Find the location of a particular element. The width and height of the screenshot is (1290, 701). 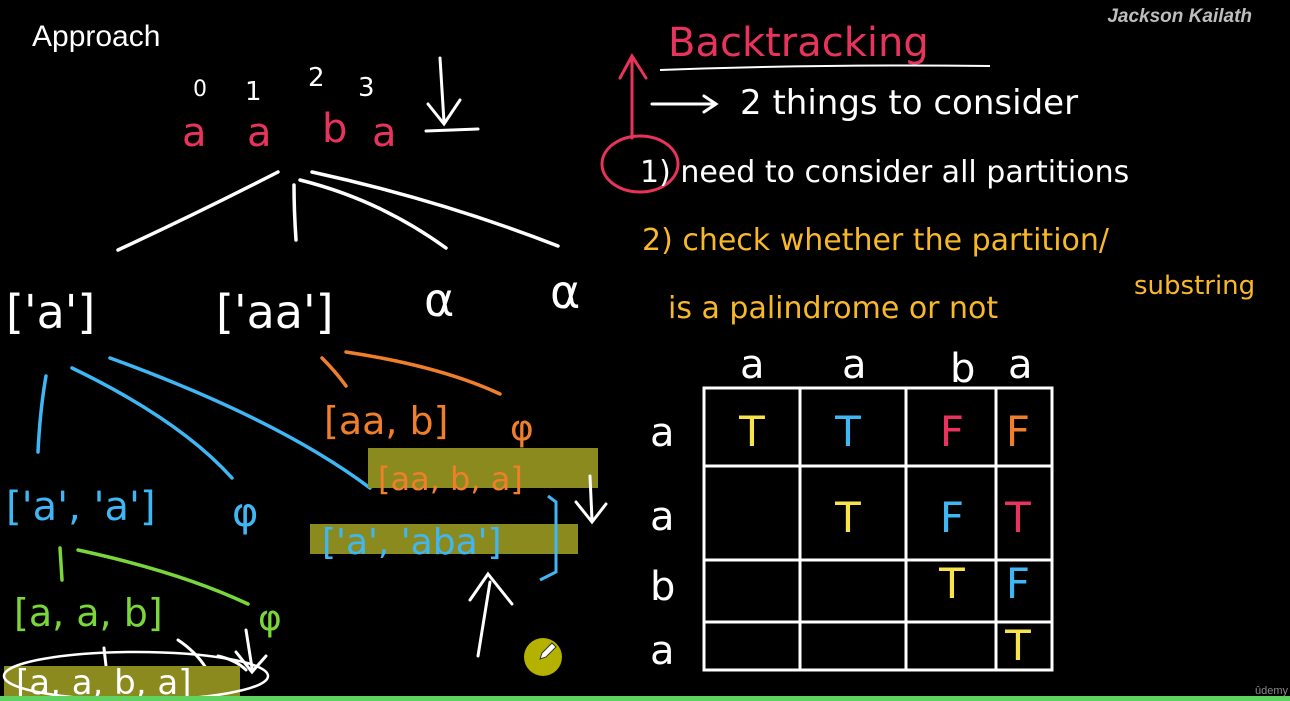

table-cell-1-1: T is located at coordinates (847, 517).